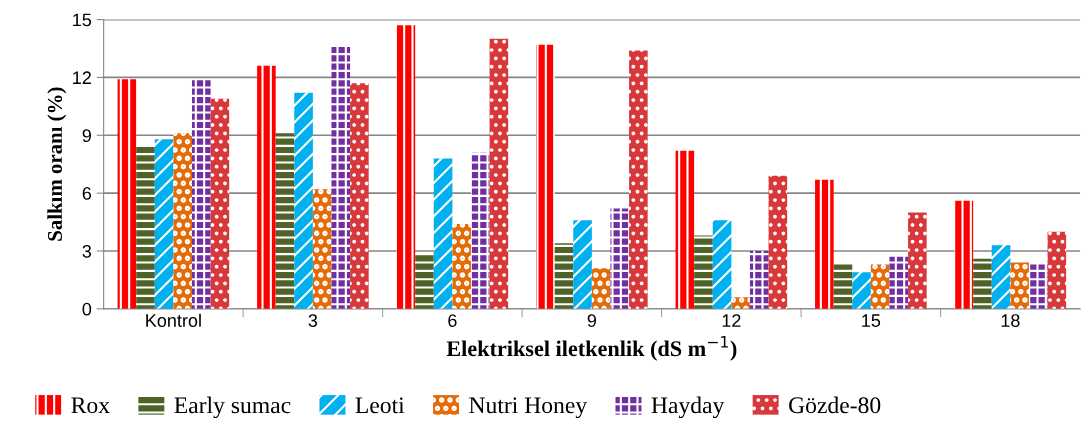  Describe the element at coordinates (86, 136) in the screenshot. I see `y-tick-label: 9` at that location.